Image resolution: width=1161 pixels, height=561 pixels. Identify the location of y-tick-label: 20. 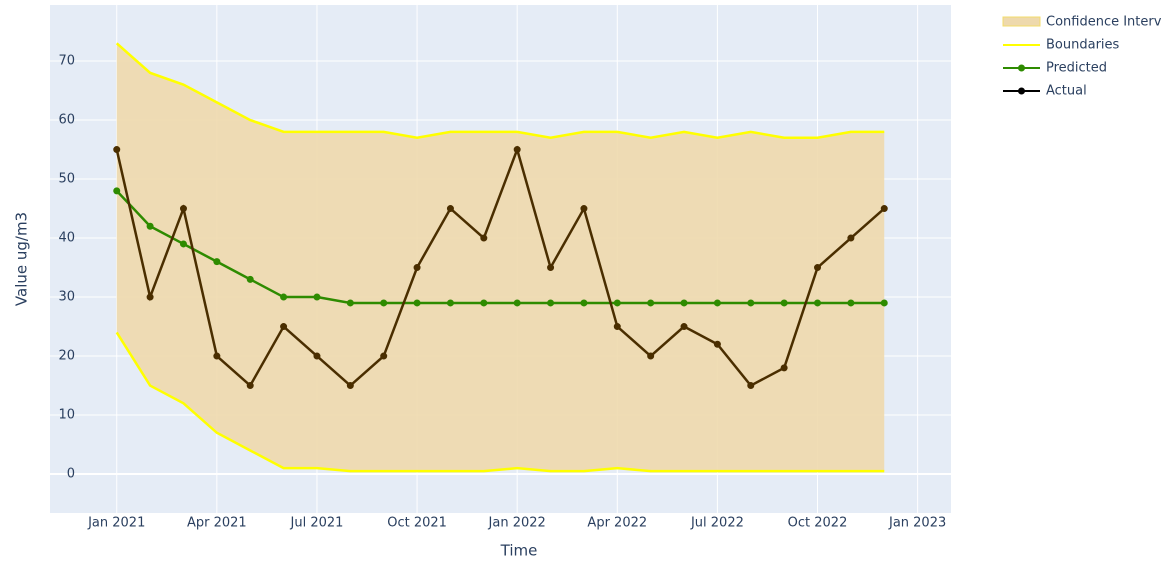
(66, 356).